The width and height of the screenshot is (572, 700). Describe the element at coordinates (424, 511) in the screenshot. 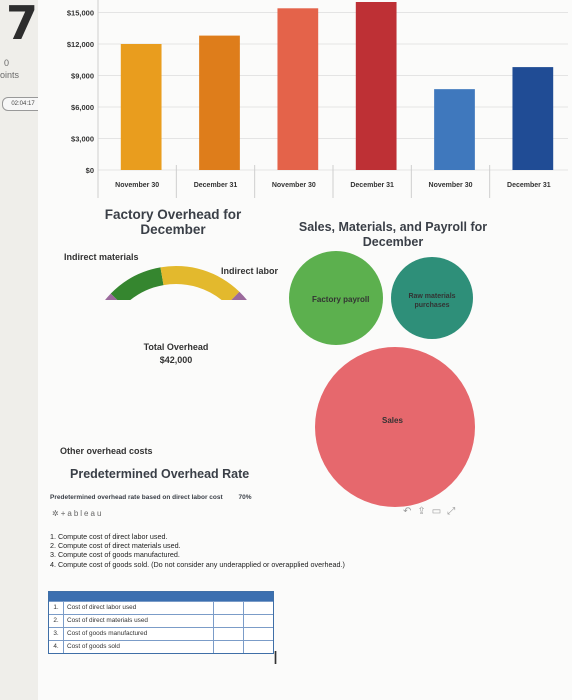

I see `share-icon: ⇪` at that location.